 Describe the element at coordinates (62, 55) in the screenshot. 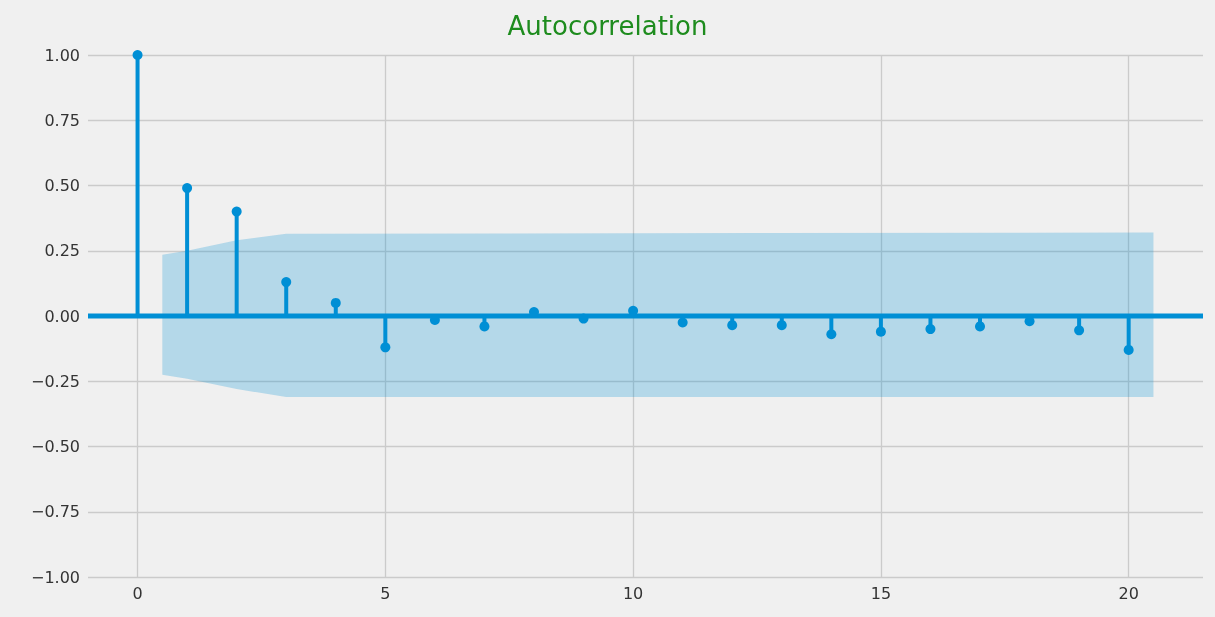

I see `y-tick-label: 1.00` at that location.